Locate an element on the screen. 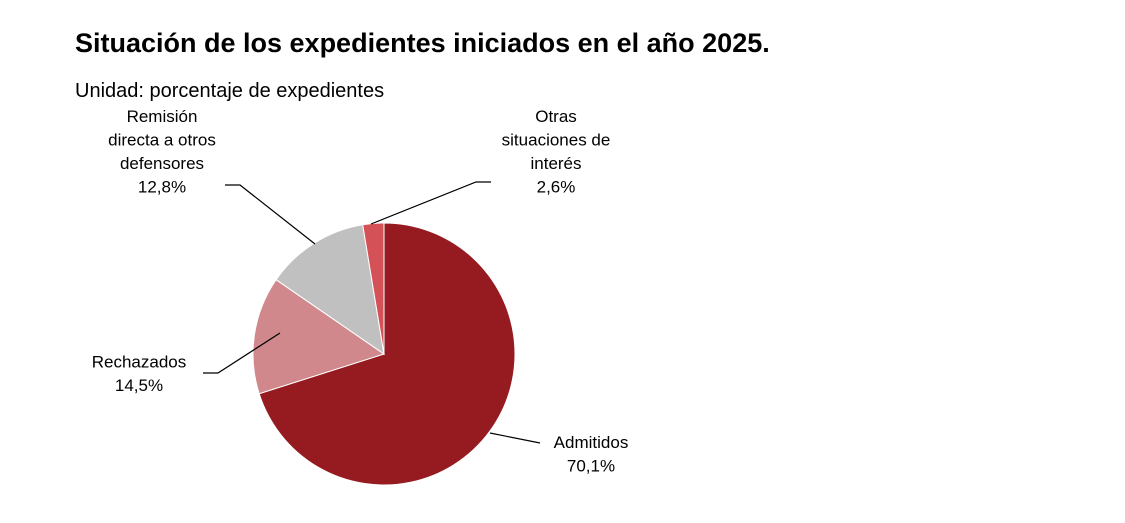 The width and height of the screenshot is (1125, 523). leader-line-otras-situaciones-de-interes is located at coordinates (430, 203).